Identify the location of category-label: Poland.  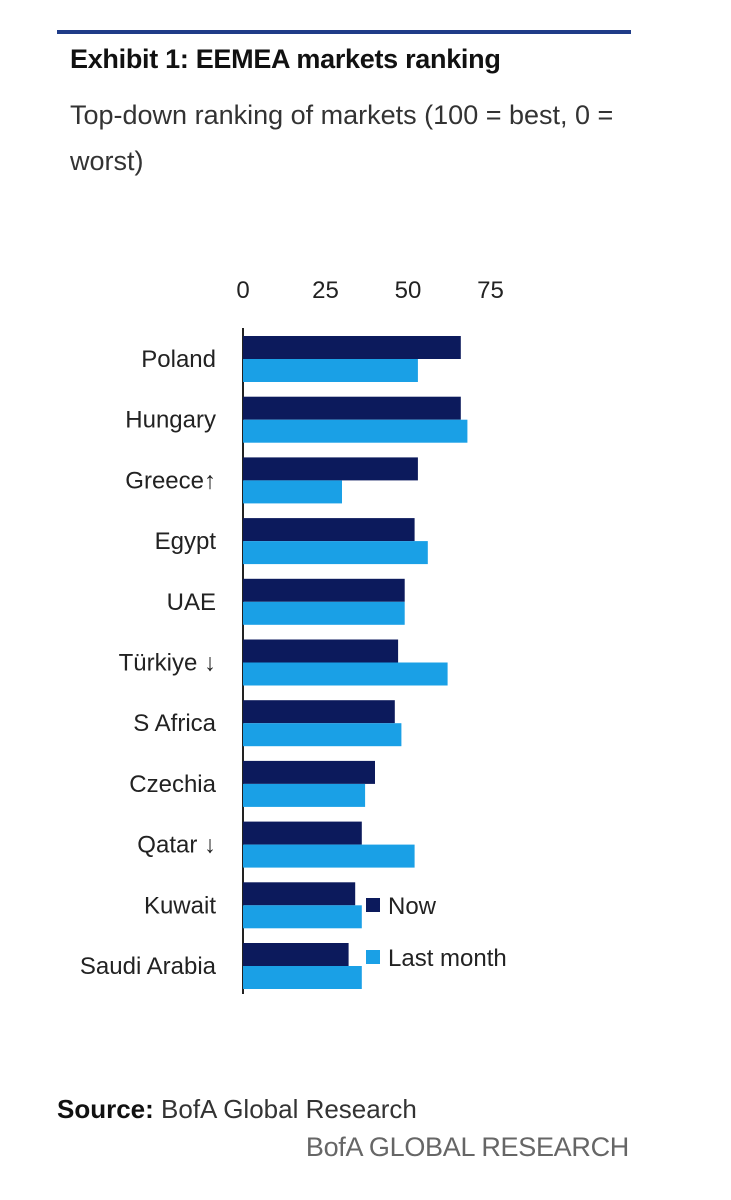
(178, 359).